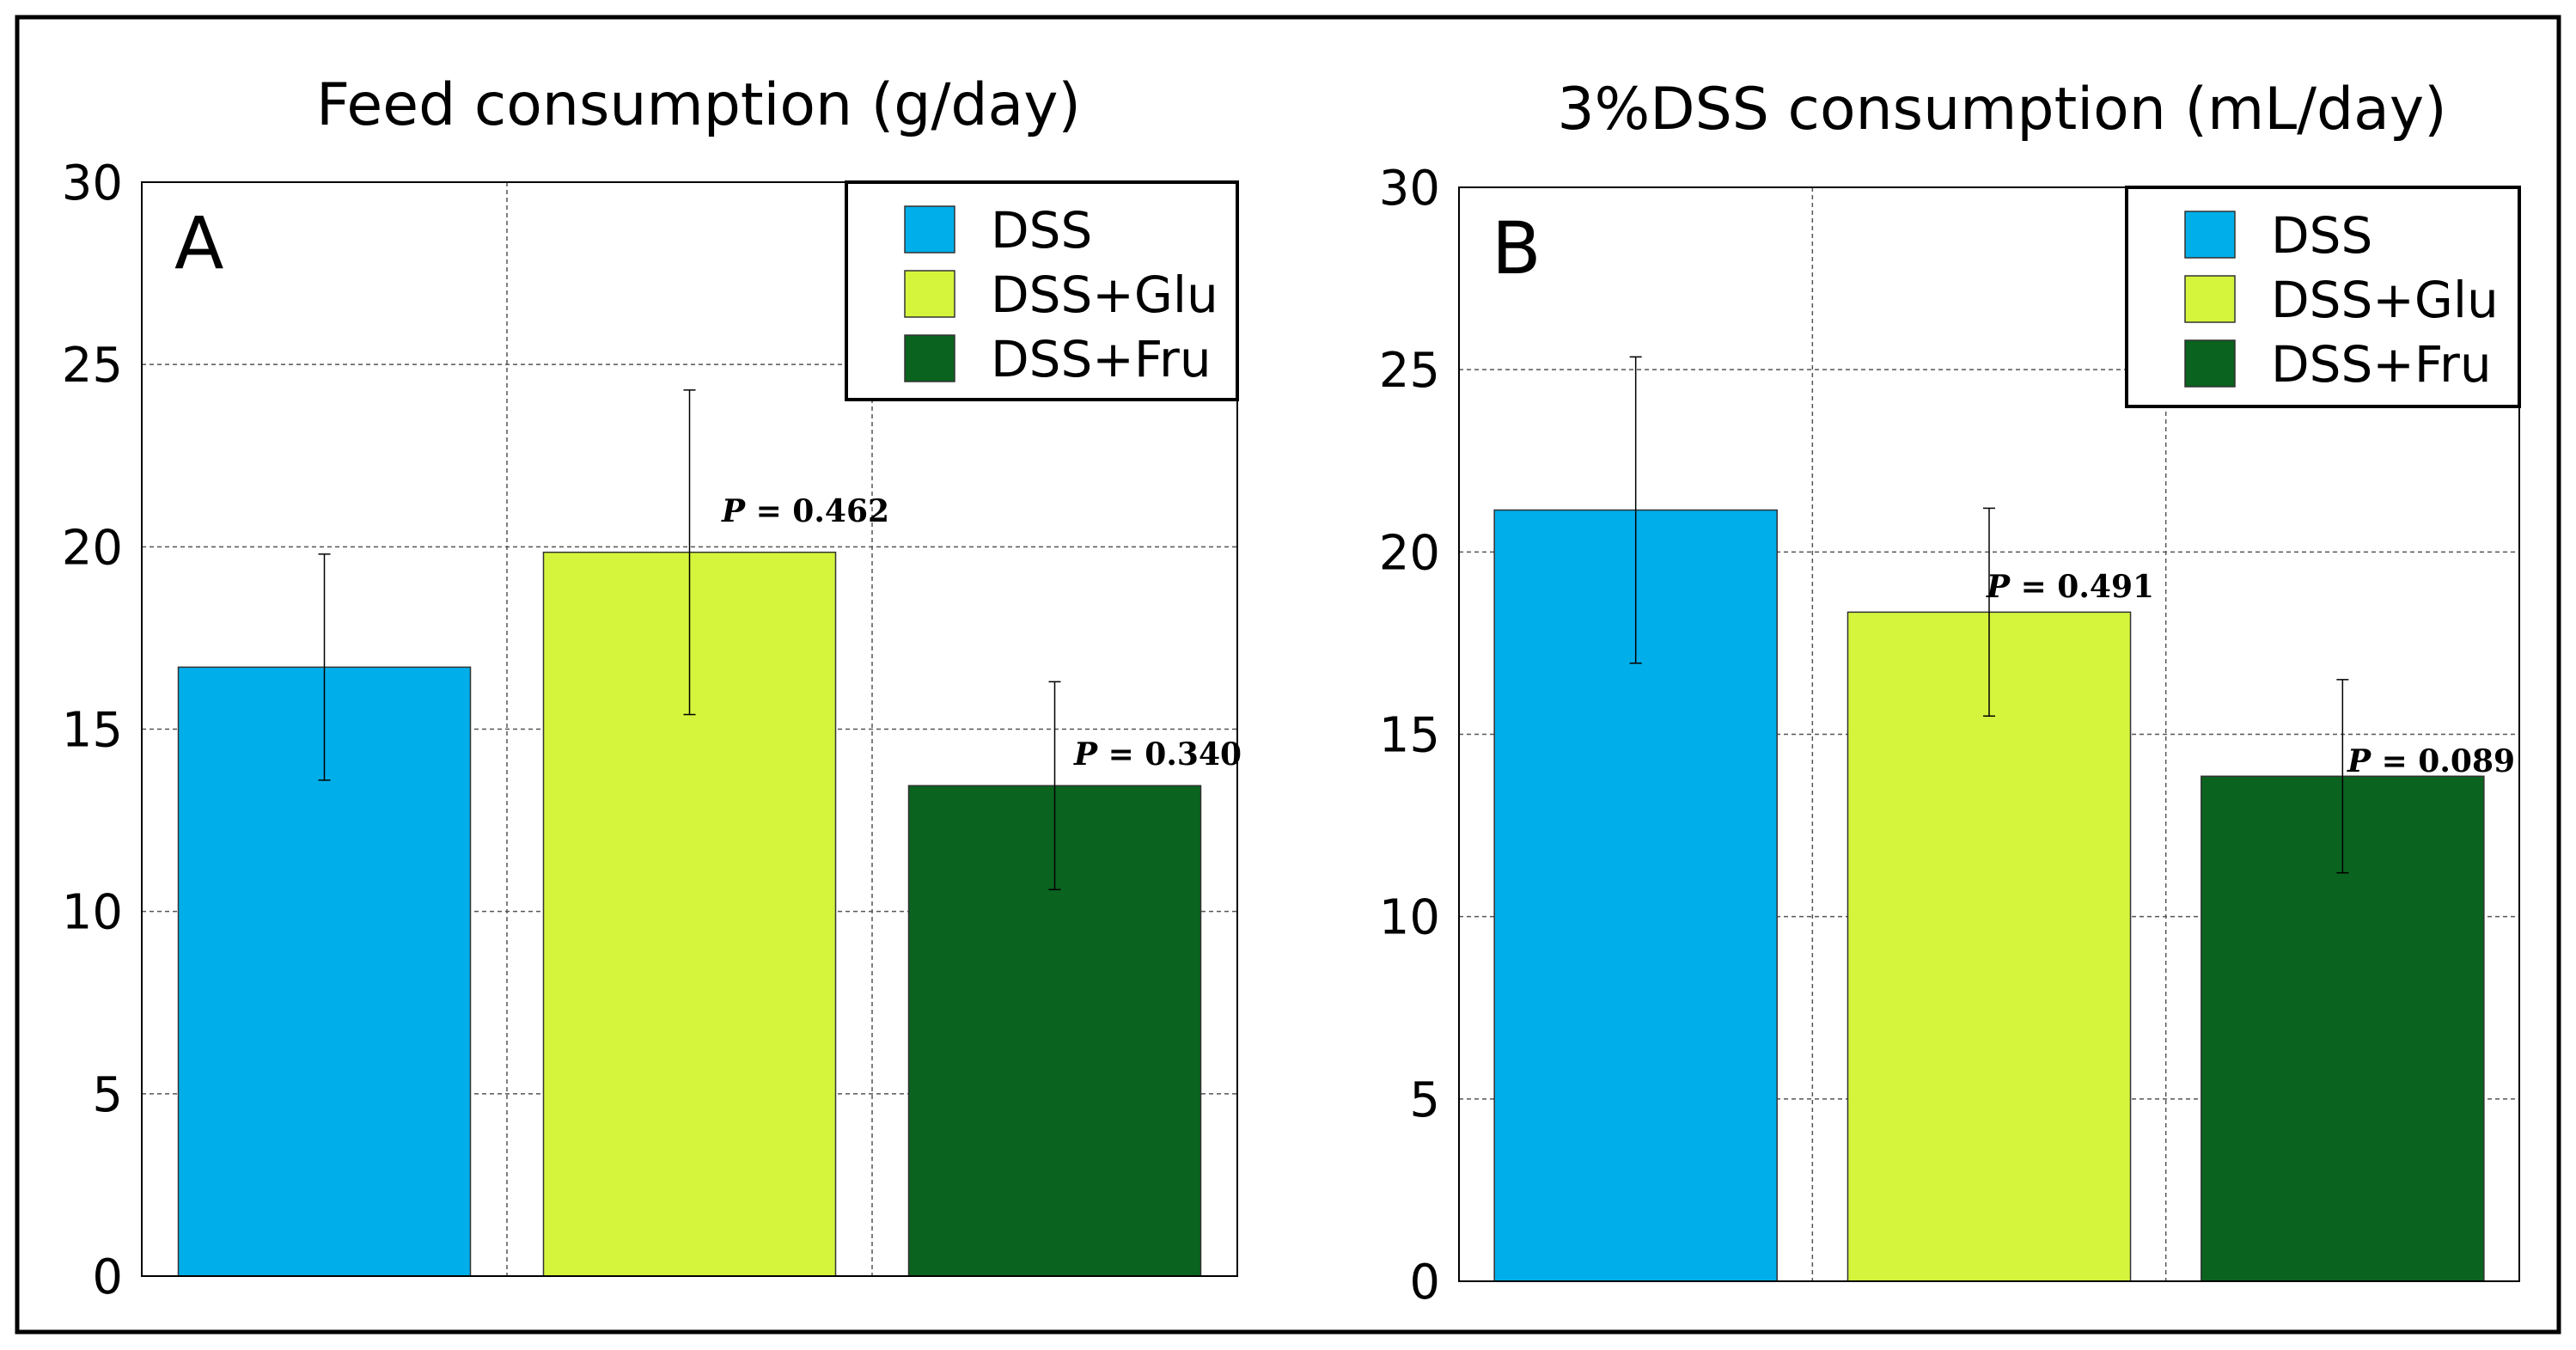  I want to click on chart-title: 3%DSS consumption (mL/day), so click(2001, 110).